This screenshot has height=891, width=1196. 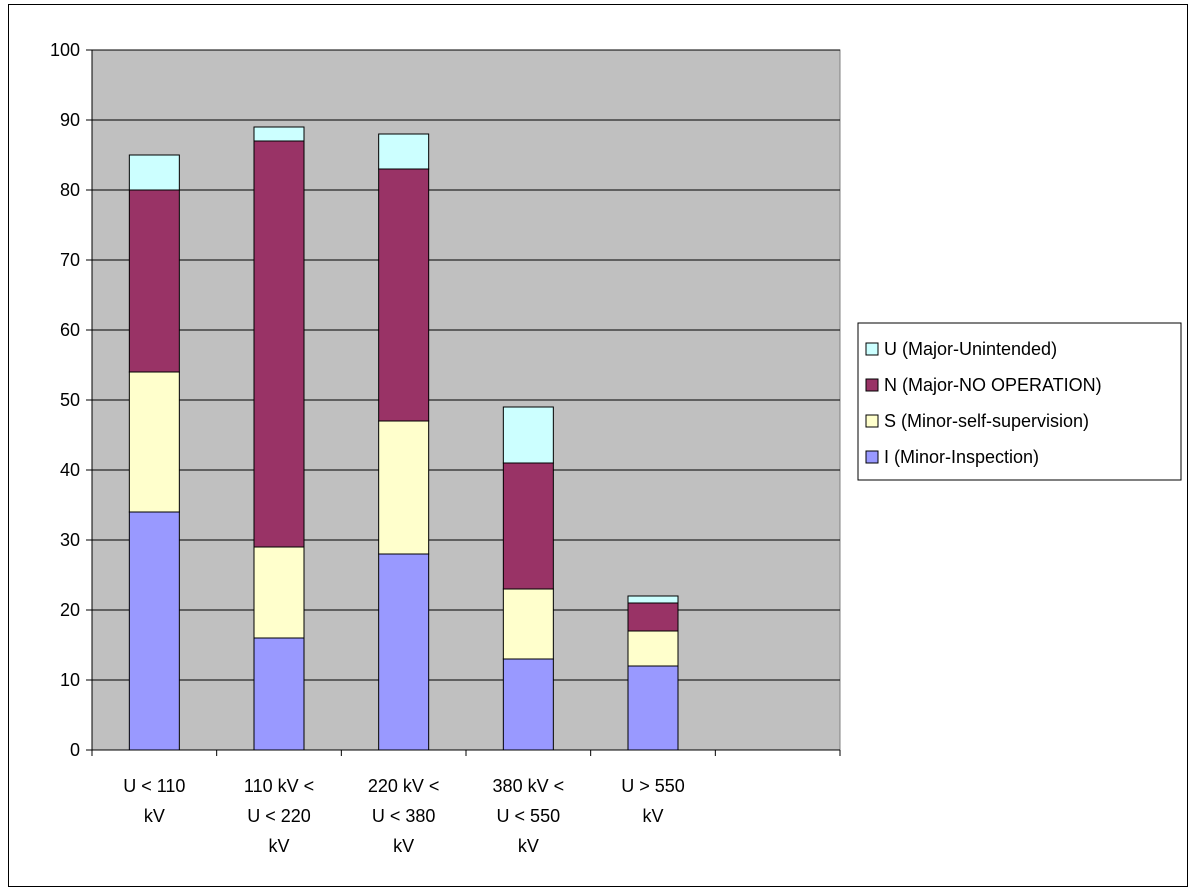 I want to click on x-tick-label: U < 110, so click(x=154, y=786).